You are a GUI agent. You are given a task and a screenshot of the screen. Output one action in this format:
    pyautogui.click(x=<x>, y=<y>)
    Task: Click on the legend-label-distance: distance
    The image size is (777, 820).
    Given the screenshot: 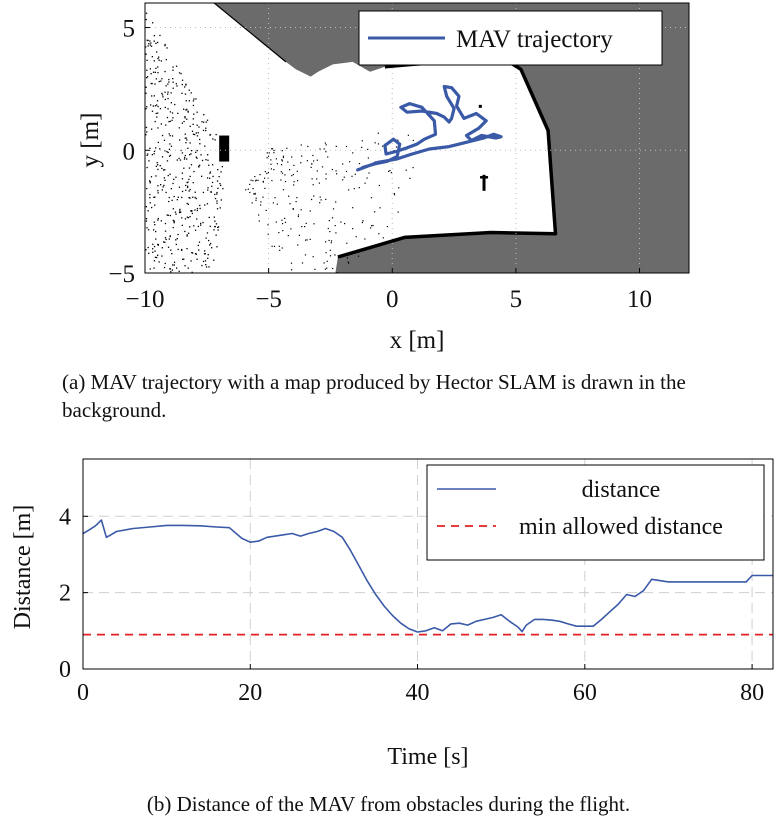 What is the action you would take?
    pyautogui.click(x=621, y=490)
    